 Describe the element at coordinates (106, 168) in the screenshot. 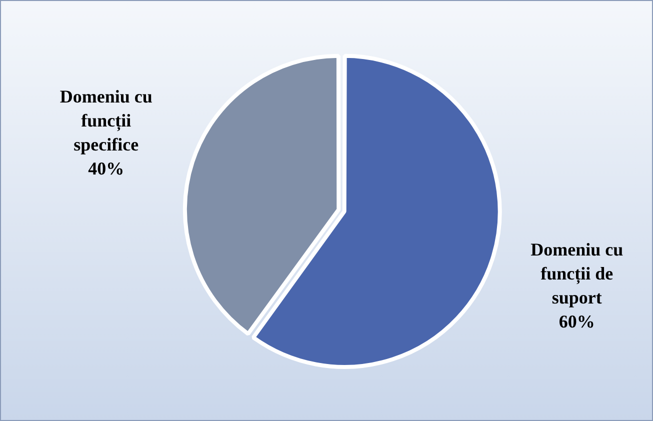

I see `data-label: 40%` at that location.